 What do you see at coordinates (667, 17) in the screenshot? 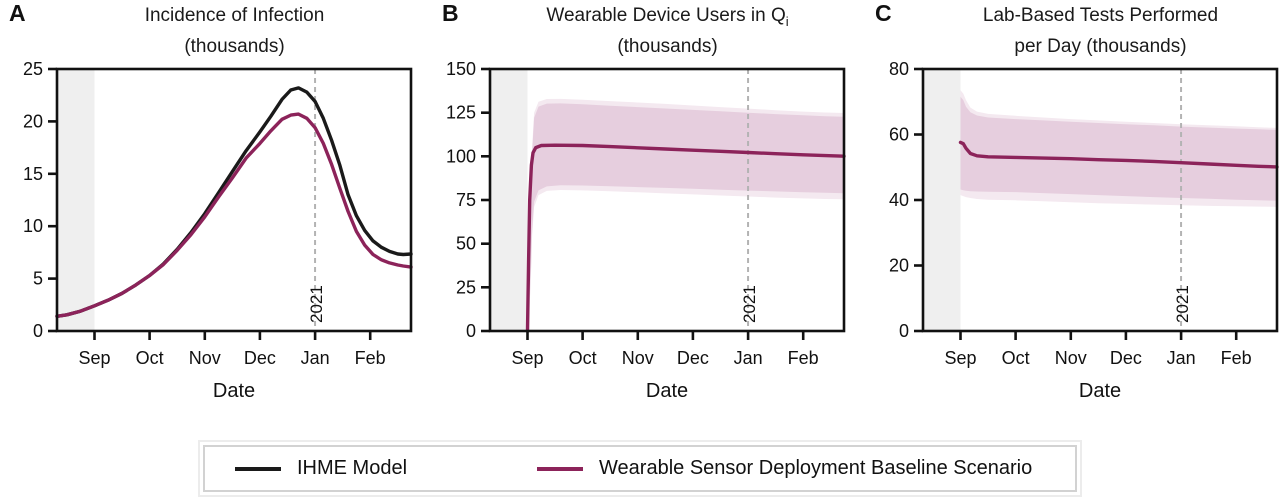
I see `panel-title-b-line1: Wearable Device Users in Qi` at bounding box center [667, 17].